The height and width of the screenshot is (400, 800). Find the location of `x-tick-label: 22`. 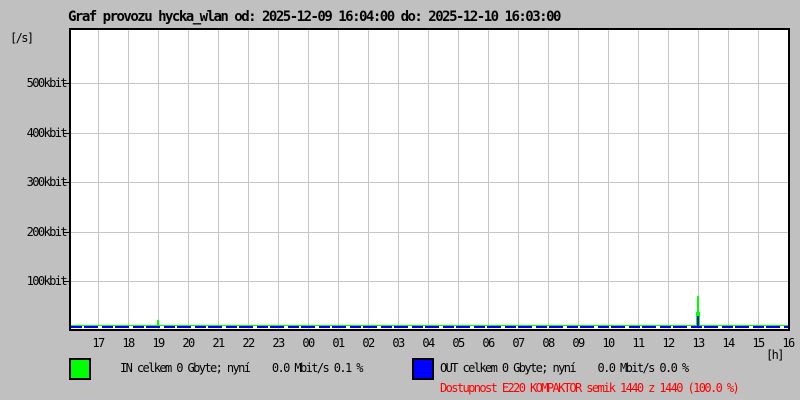

x-tick-label: 22 is located at coordinates (248, 343).